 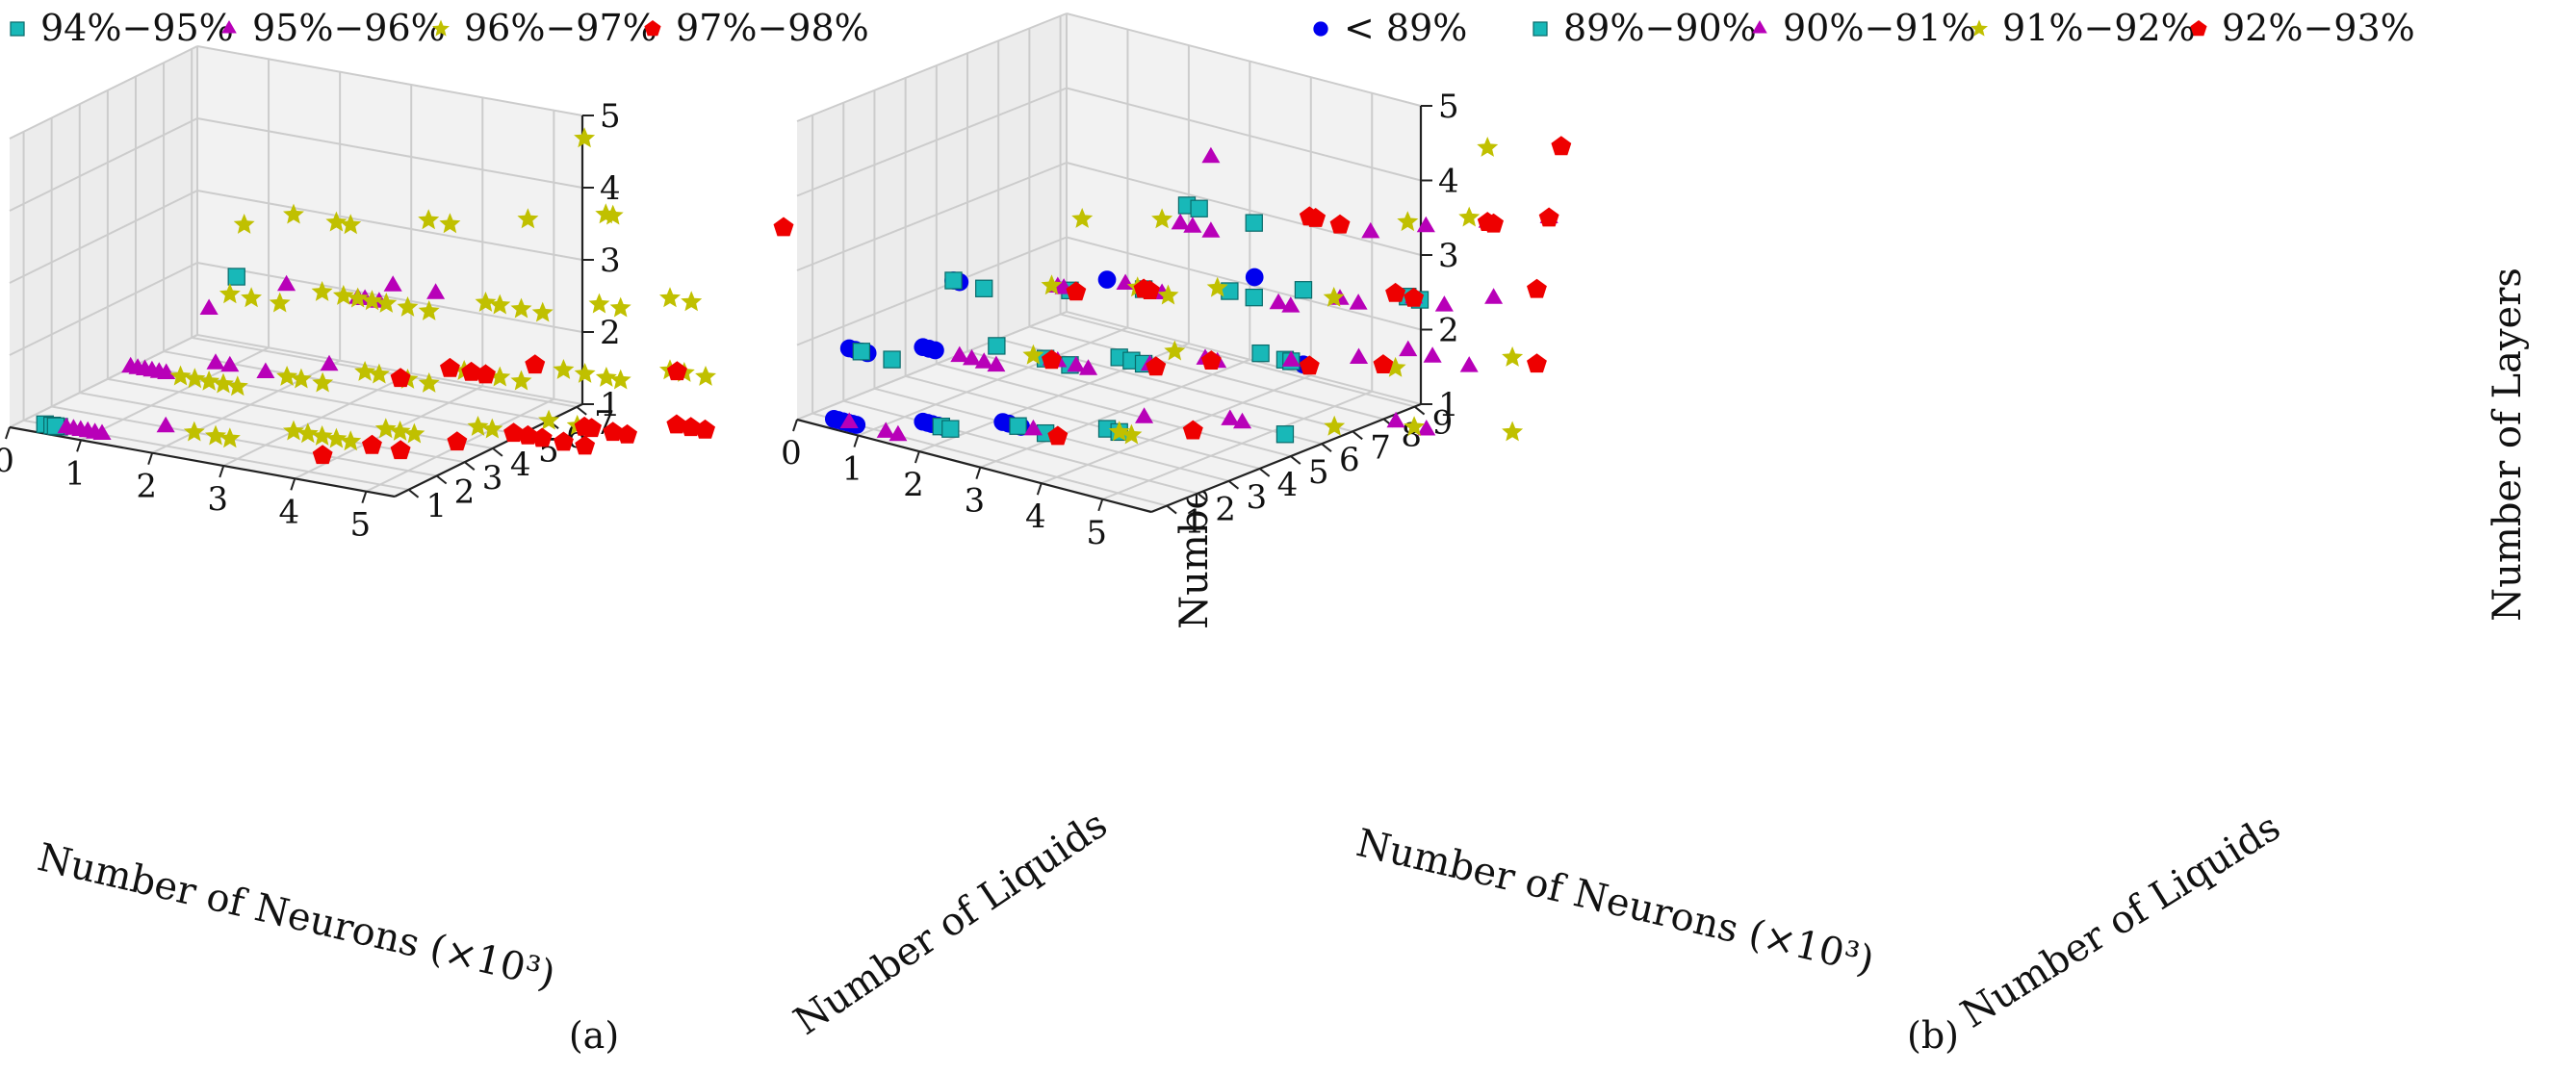 What do you see at coordinates (611, 117) in the screenshot?
I see `z-tick-label: 5` at bounding box center [611, 117].